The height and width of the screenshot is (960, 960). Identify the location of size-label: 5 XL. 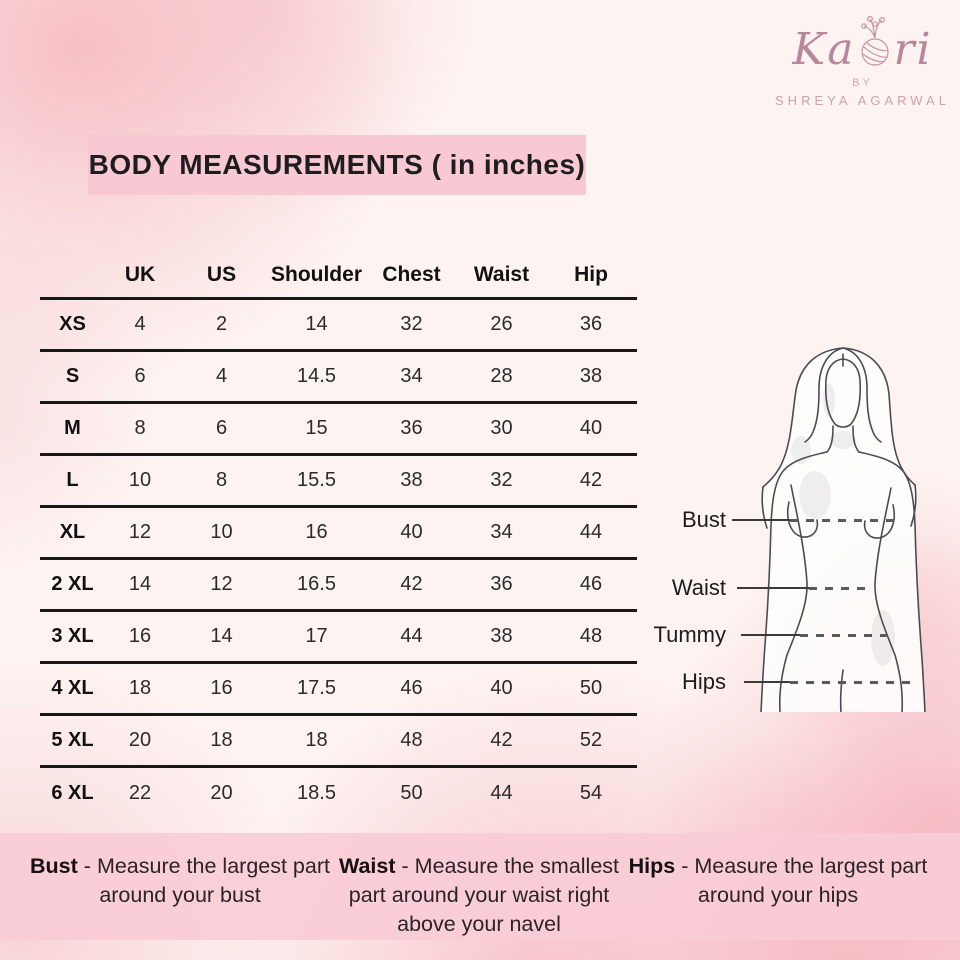
(72, 740).